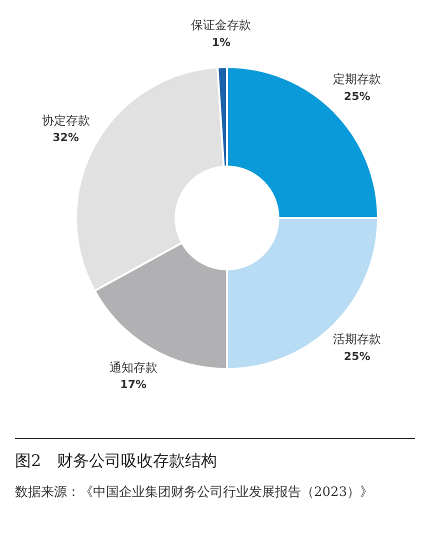  Describe the element at coordinates (221, 42) in the screenshot. I see `data-label: 1%` at that location.